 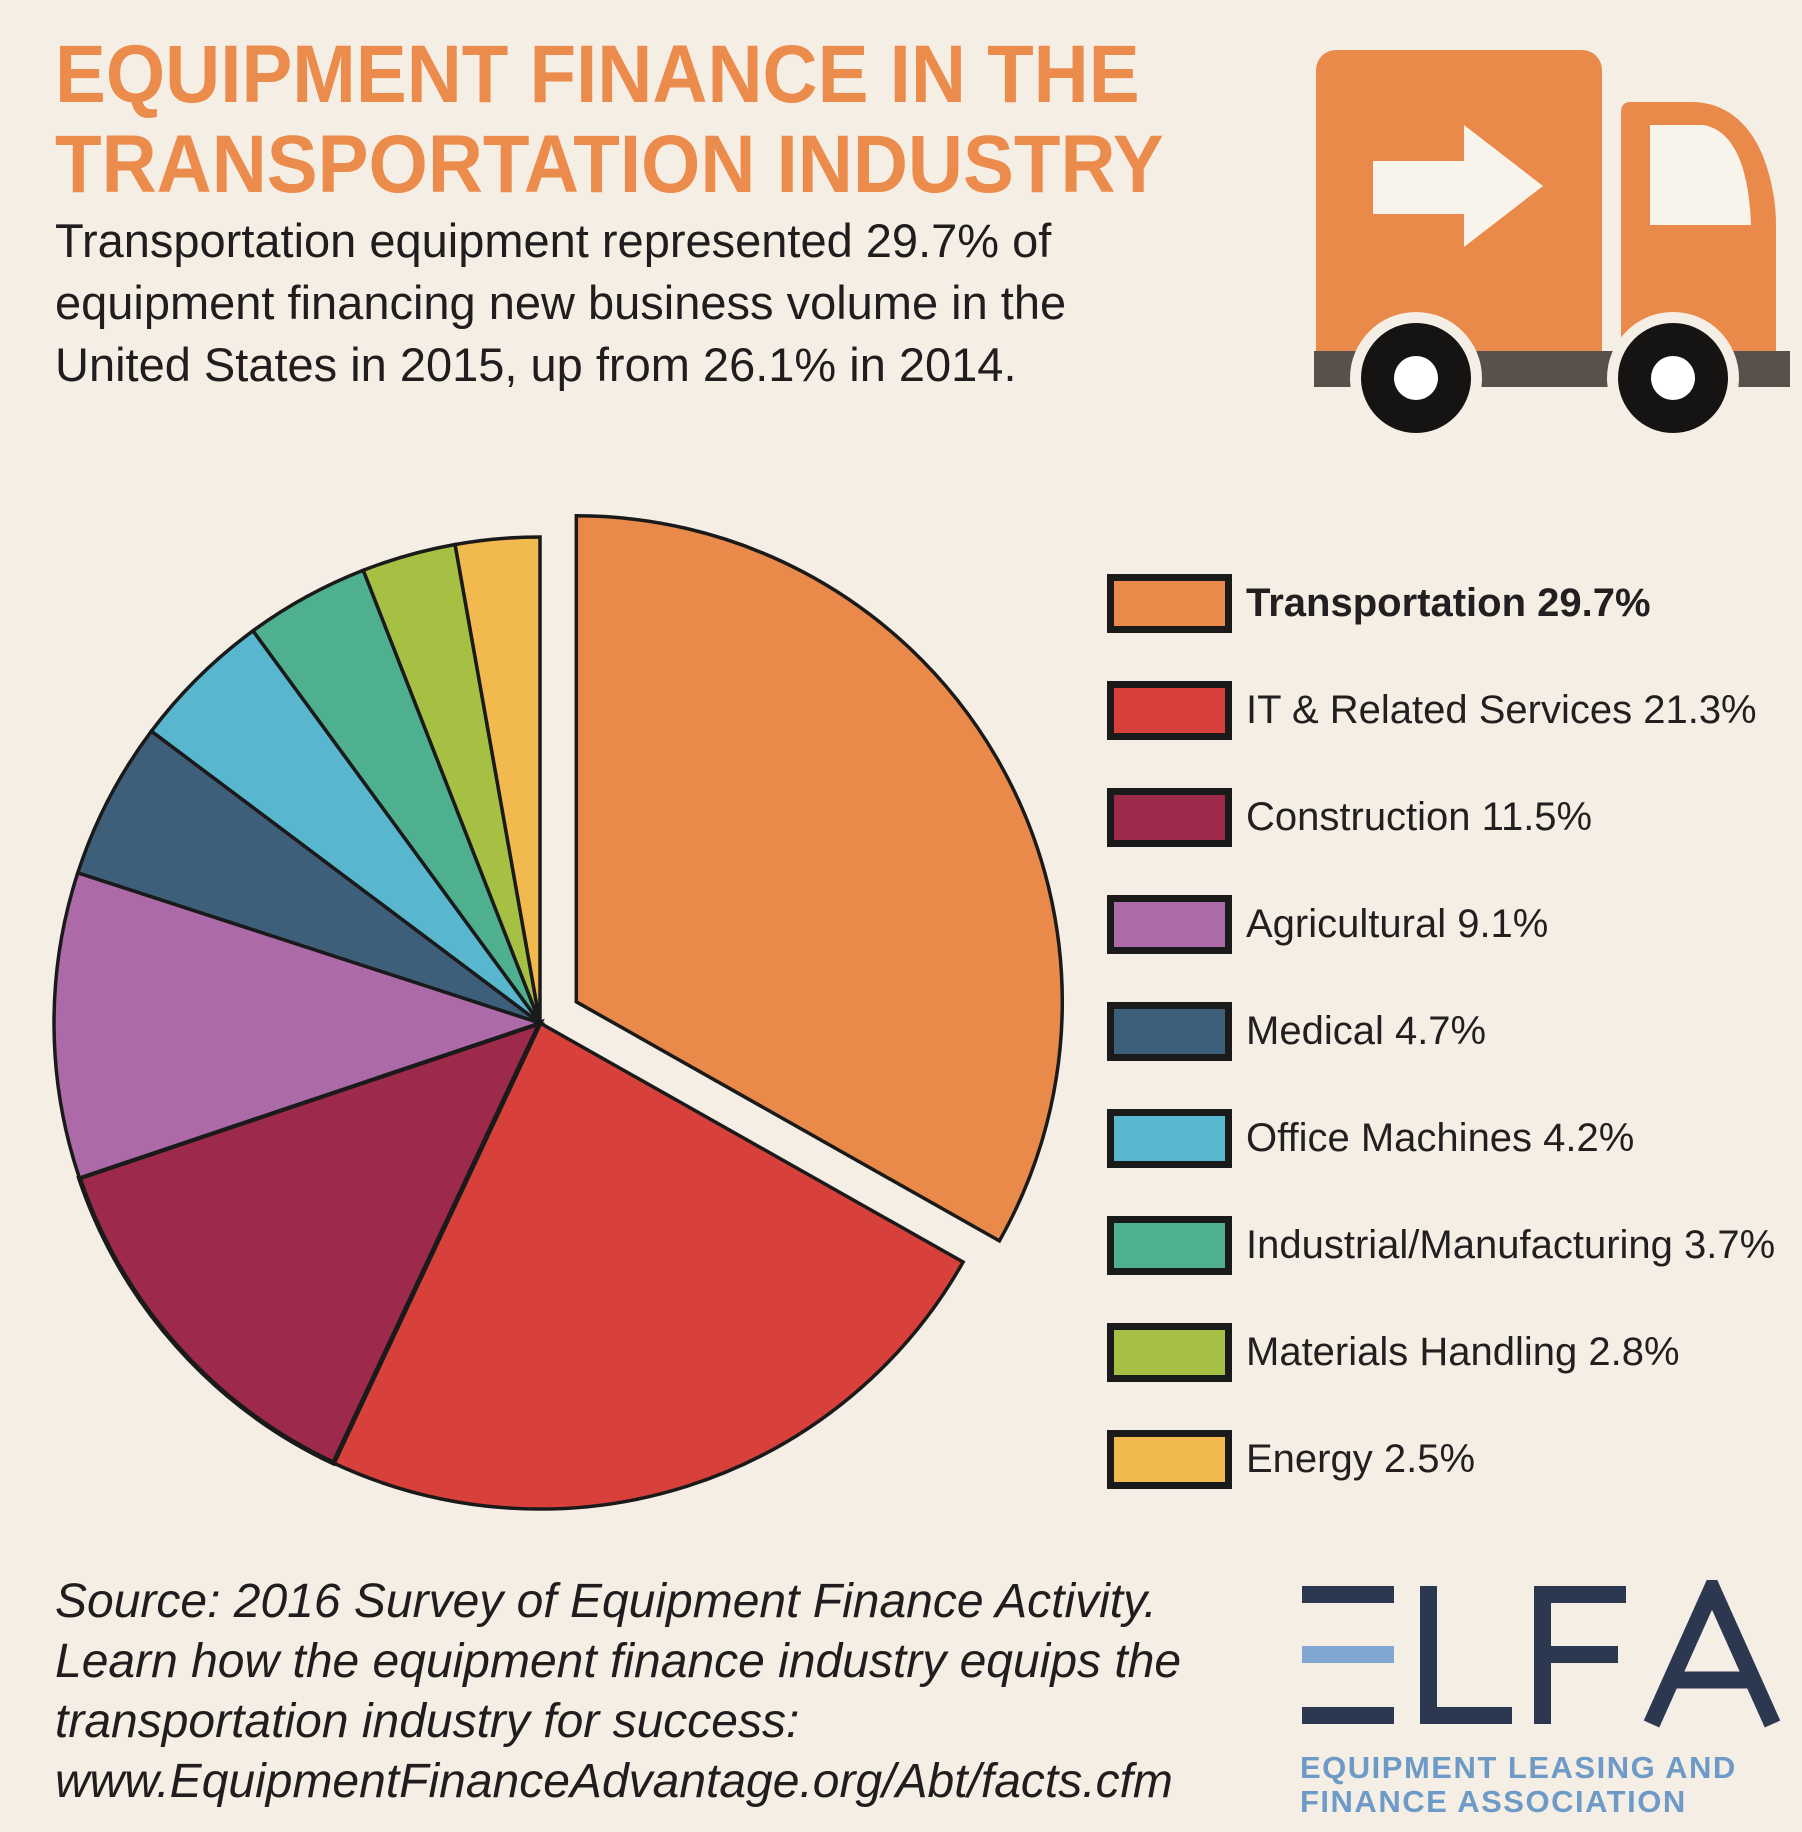 What do you see at coordinates (1361, 1459) in the screenshot?
I see `legend-label-energy: Energy 2.5%` at bounding box center [1361, 1459].